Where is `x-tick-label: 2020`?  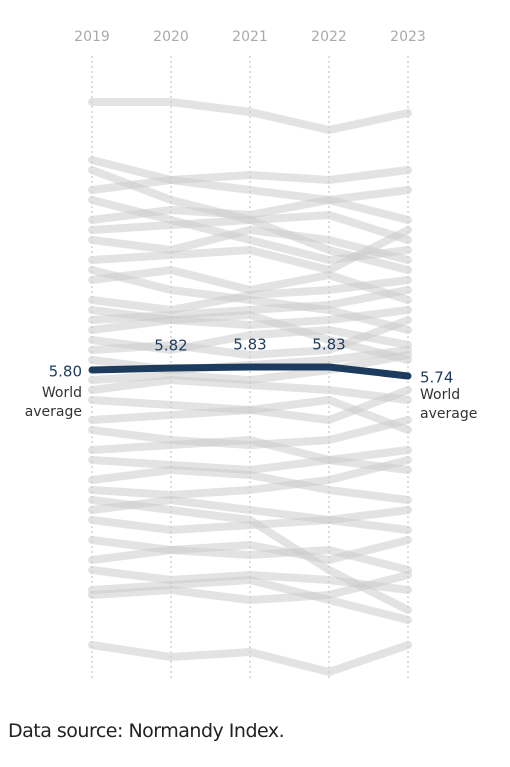
x-tick-label: 2020 is located at coordinates (171, 37).